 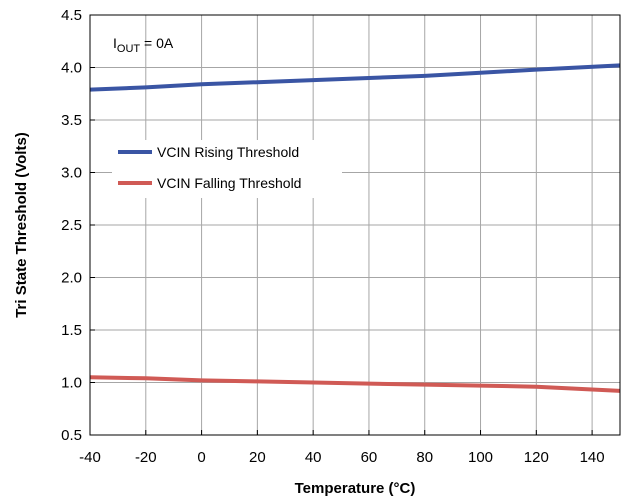 I want to click on series-line-falling, so click(x=355, y=384).